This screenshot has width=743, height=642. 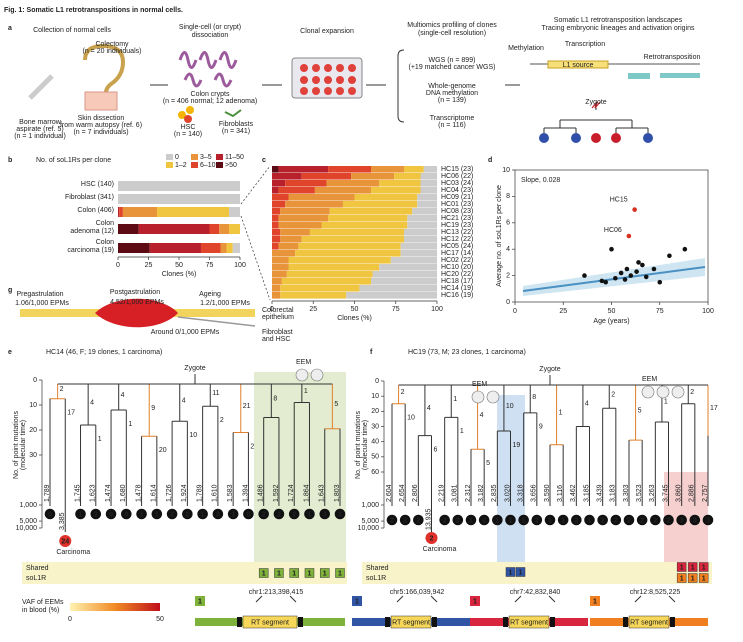 What do you see at coordinates (303, 362) in the screenshot?
I see `eem-label: EEM` at bounding box center [303, 362].